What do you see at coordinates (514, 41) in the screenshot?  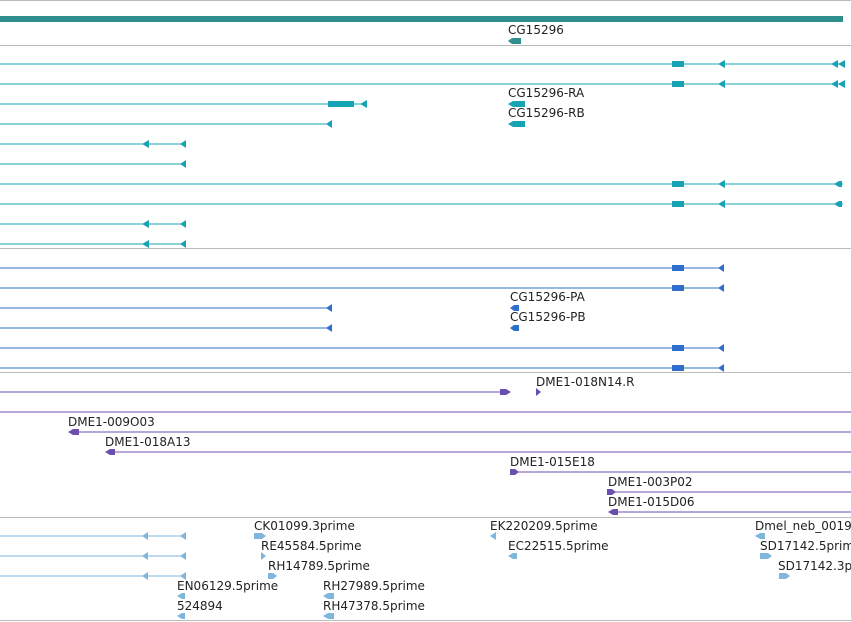 I see `gene-feature-cg15296` at bounding box center [514, 41].